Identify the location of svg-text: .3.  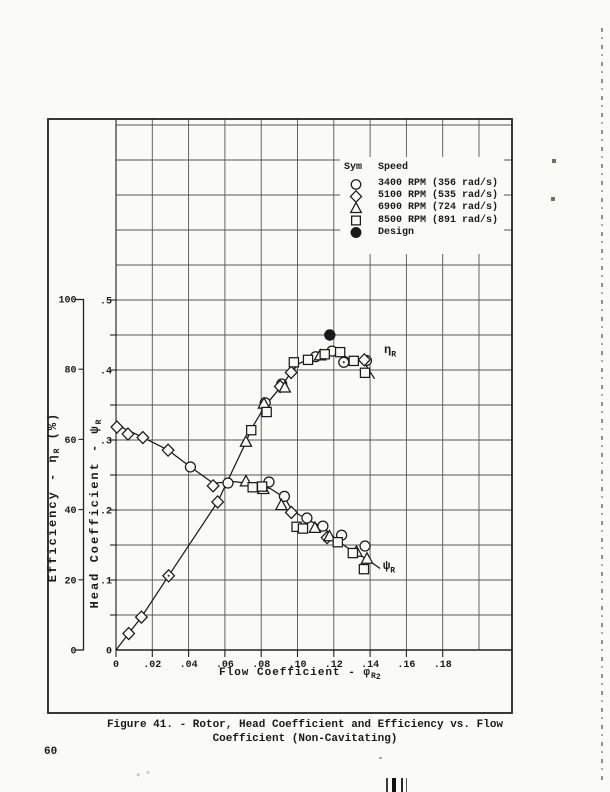
(106, 442).